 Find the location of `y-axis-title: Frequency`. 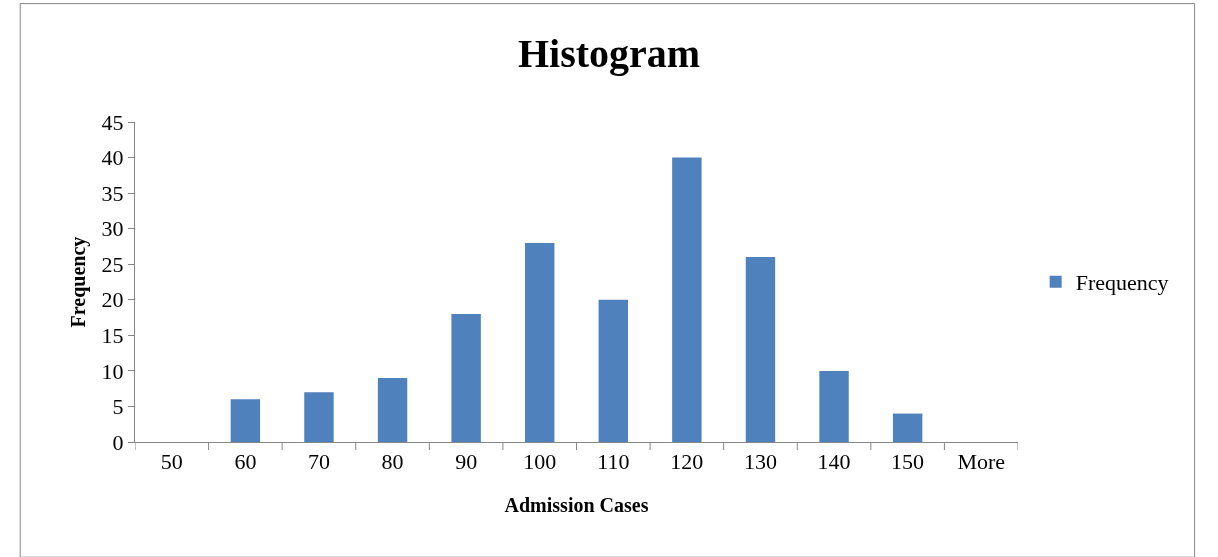

y-axis-title: Frequency is located at coordinates (78, 282).